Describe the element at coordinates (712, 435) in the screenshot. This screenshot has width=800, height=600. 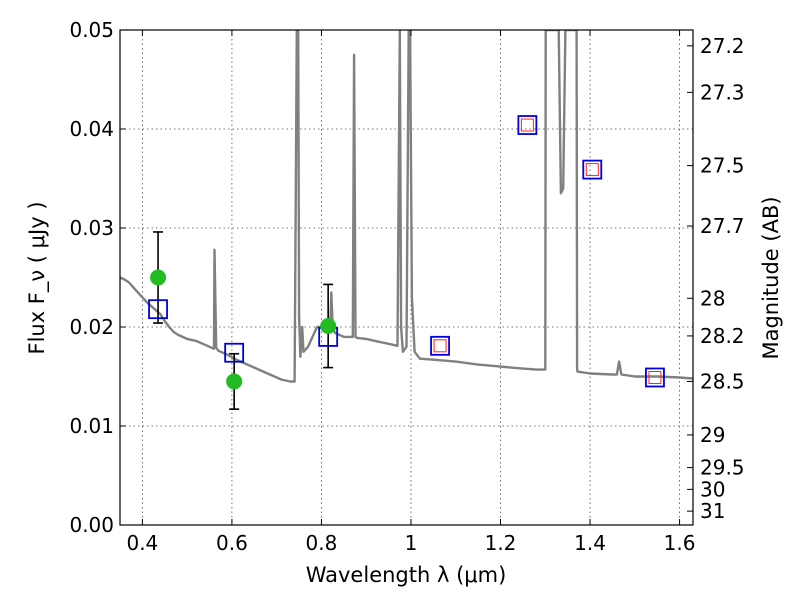
I see `mag-tick-label: 29` at that location.